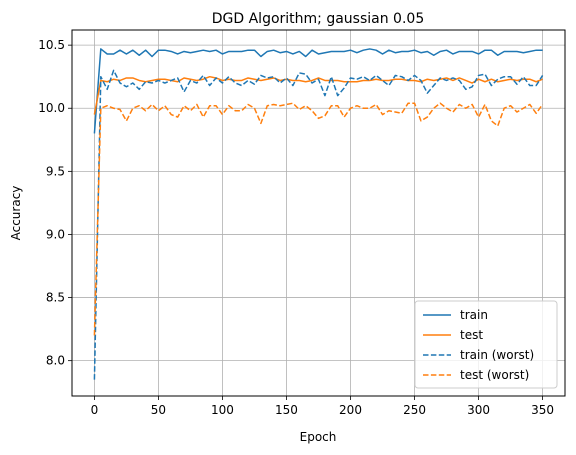  I want to click on y-tick-label: 10.0, so click(51, 108).